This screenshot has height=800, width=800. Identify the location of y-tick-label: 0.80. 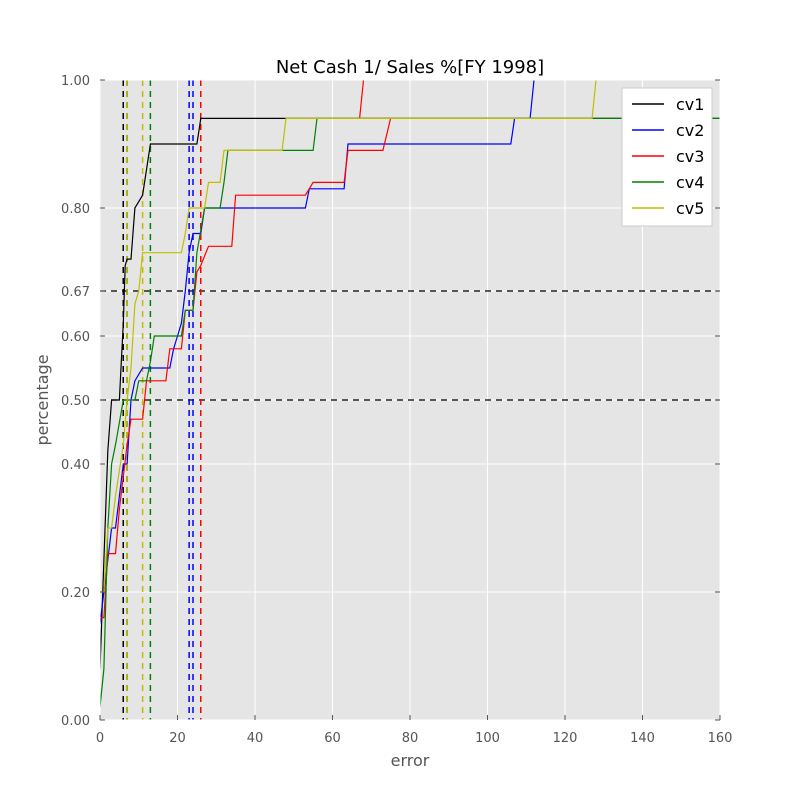
(75, 209).